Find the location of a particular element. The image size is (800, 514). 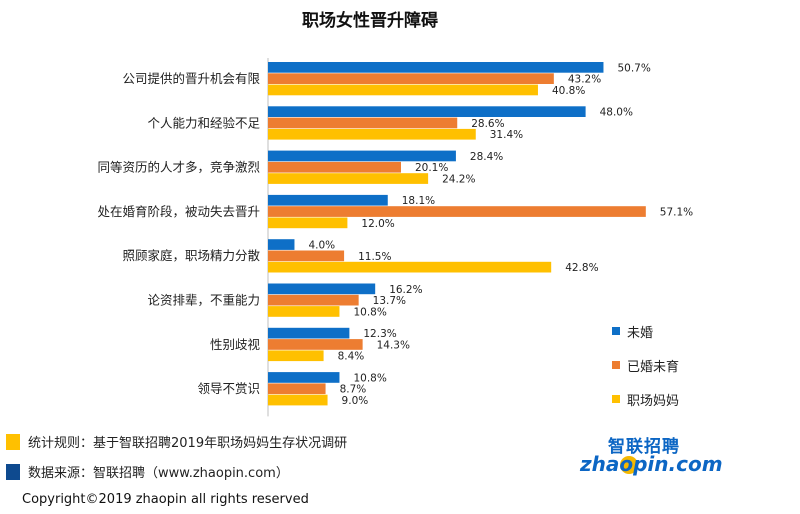

bar-value-label: 4.0% is located at coordinates (321, 246).